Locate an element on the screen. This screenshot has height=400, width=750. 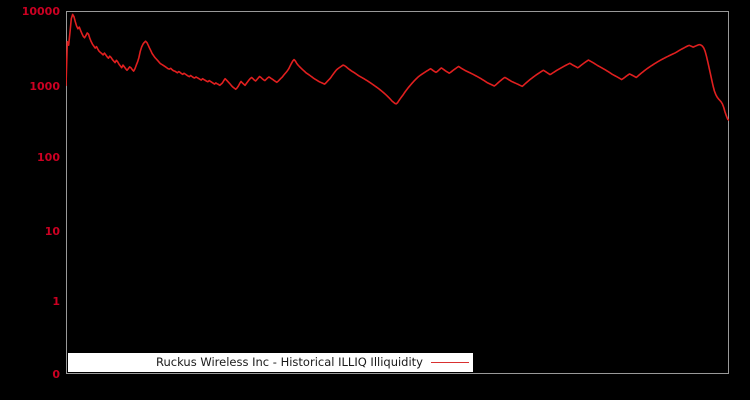
y-axis-tick-labels: 10000 1000 100 10 1 0 is located at coordinates (30, 200).